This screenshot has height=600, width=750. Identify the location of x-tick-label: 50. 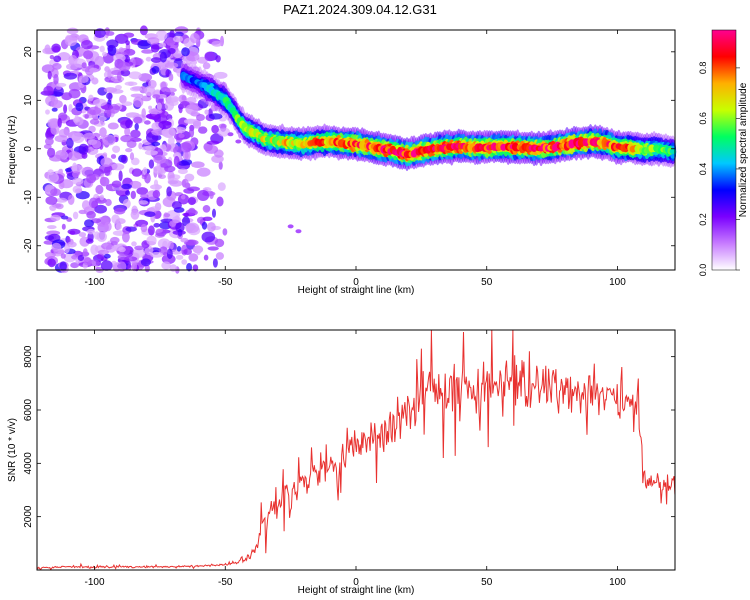
(487, 282).